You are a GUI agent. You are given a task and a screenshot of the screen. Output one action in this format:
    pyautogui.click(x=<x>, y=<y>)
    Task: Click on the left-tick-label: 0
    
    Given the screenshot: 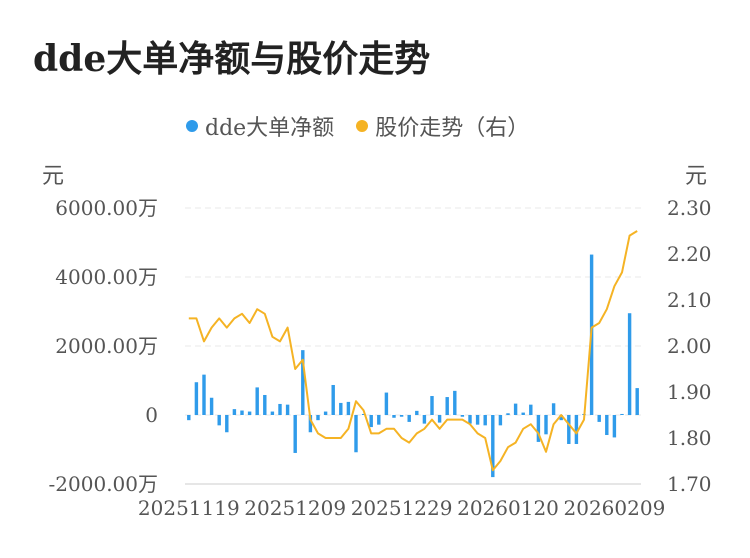 What is the action you would take?
    pyautogui.click(x=151, y=415)
    